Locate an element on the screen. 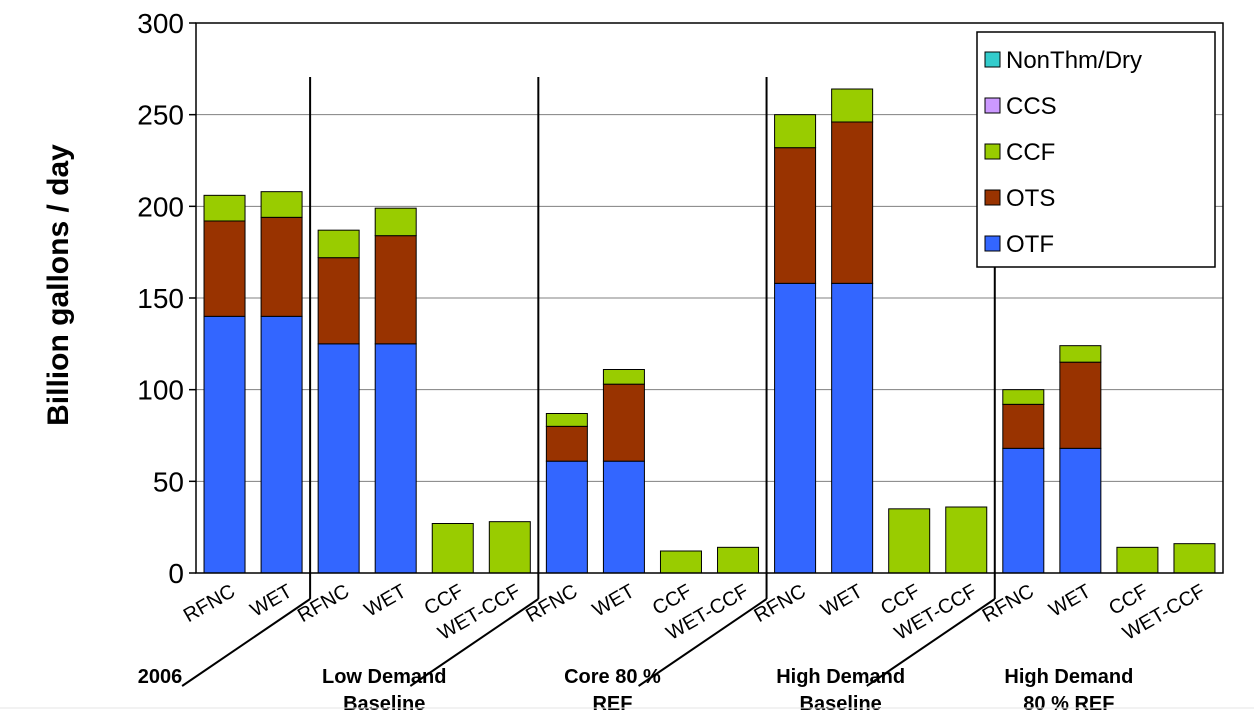 The height and width of the screenshot is (723, 1254). group-label-line: Core 80 % is located at coordinates (612, 677).